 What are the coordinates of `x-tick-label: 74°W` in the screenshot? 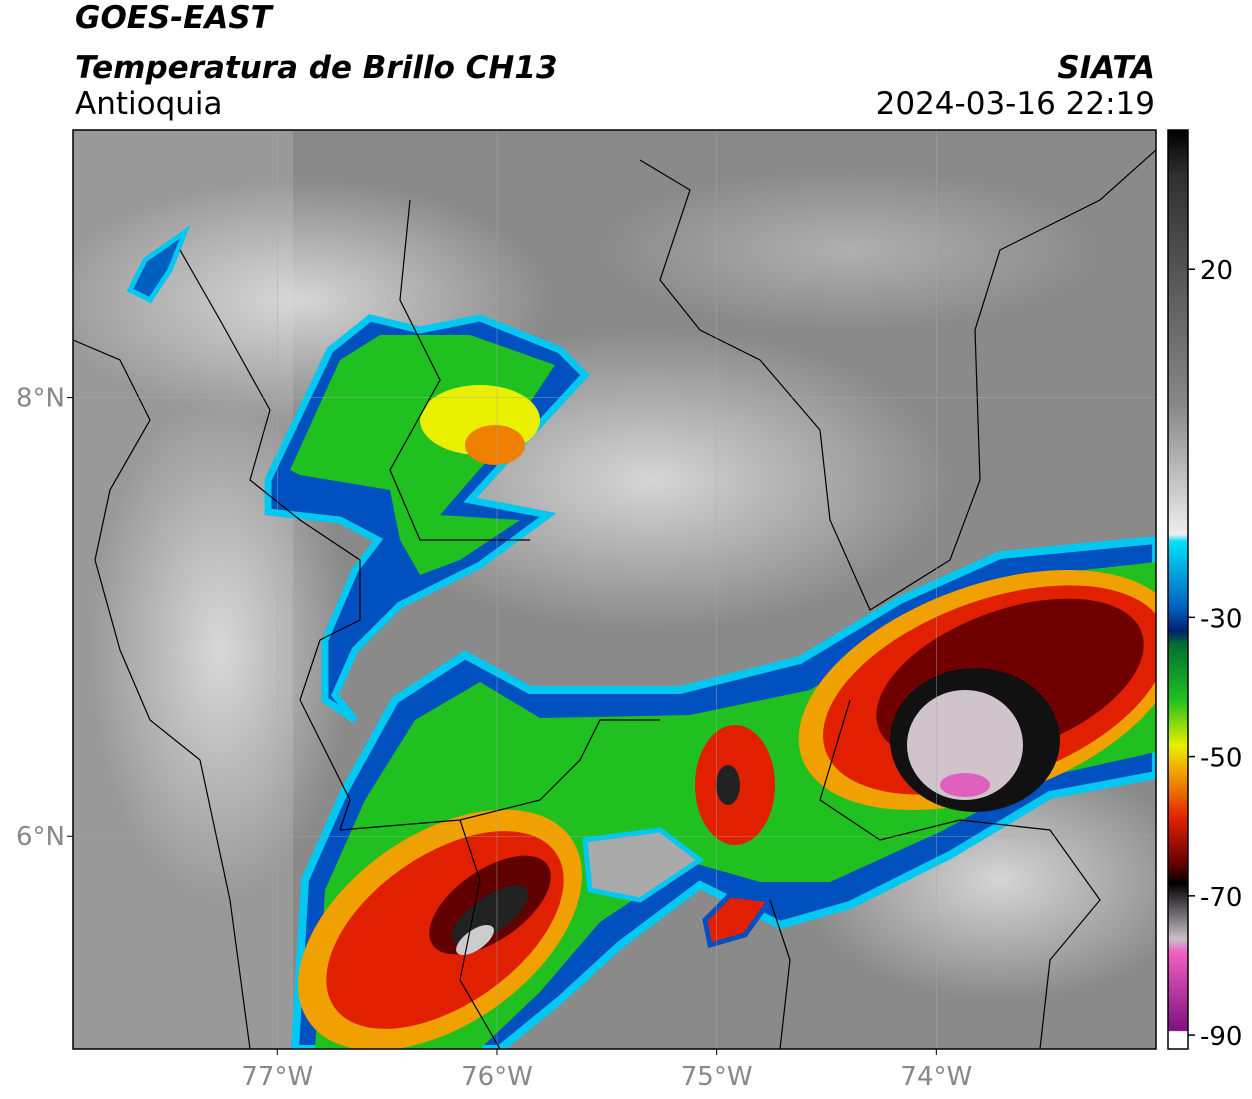 It's located at (936, 1077).